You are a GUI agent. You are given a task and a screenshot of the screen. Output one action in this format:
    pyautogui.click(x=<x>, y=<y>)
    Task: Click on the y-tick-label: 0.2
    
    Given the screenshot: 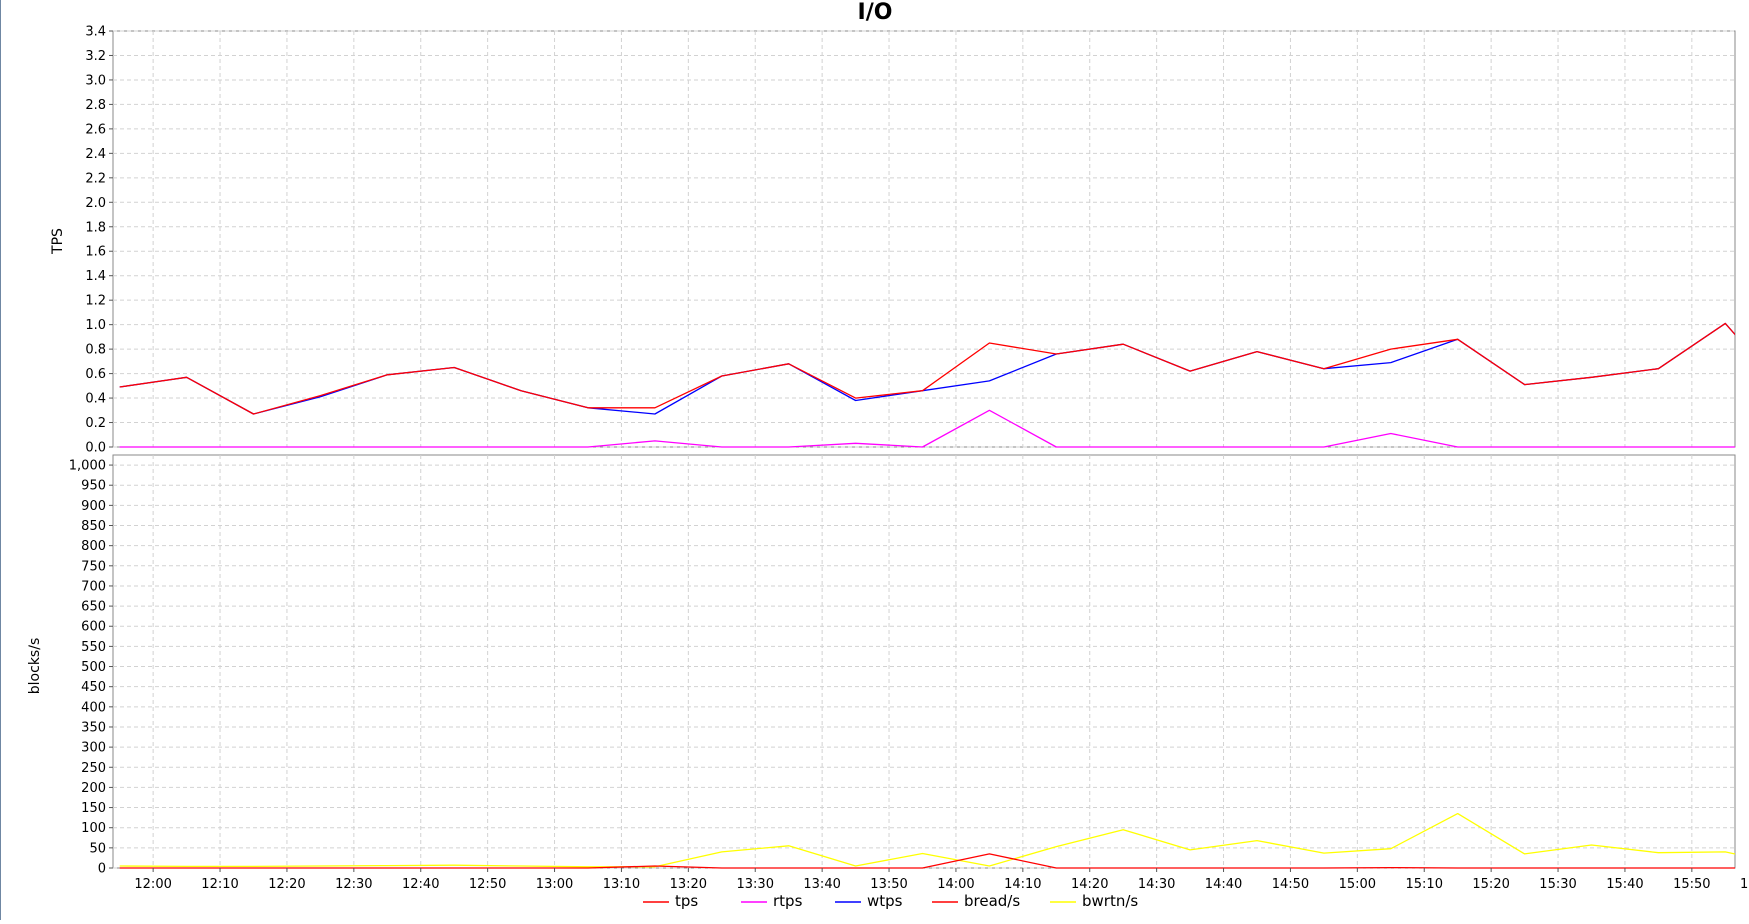 What is the action you would take?
    pyautogui.click(x=95, y=423)
    